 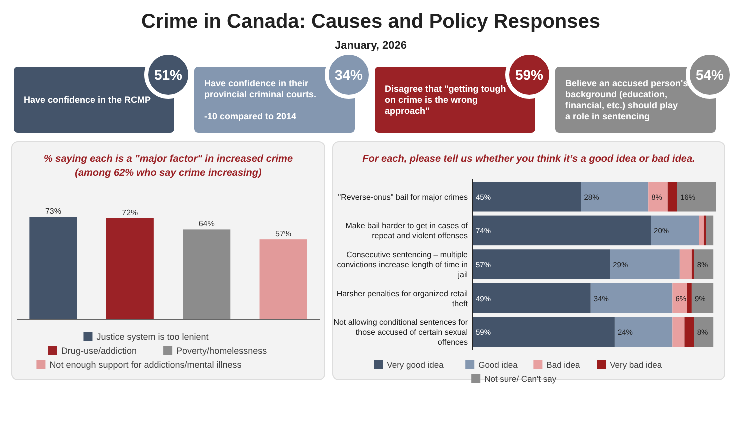 What do you see at coordinates (284, 234) in the screenshot?
I see `data-label: 57%` at bounding box center [284, 234].